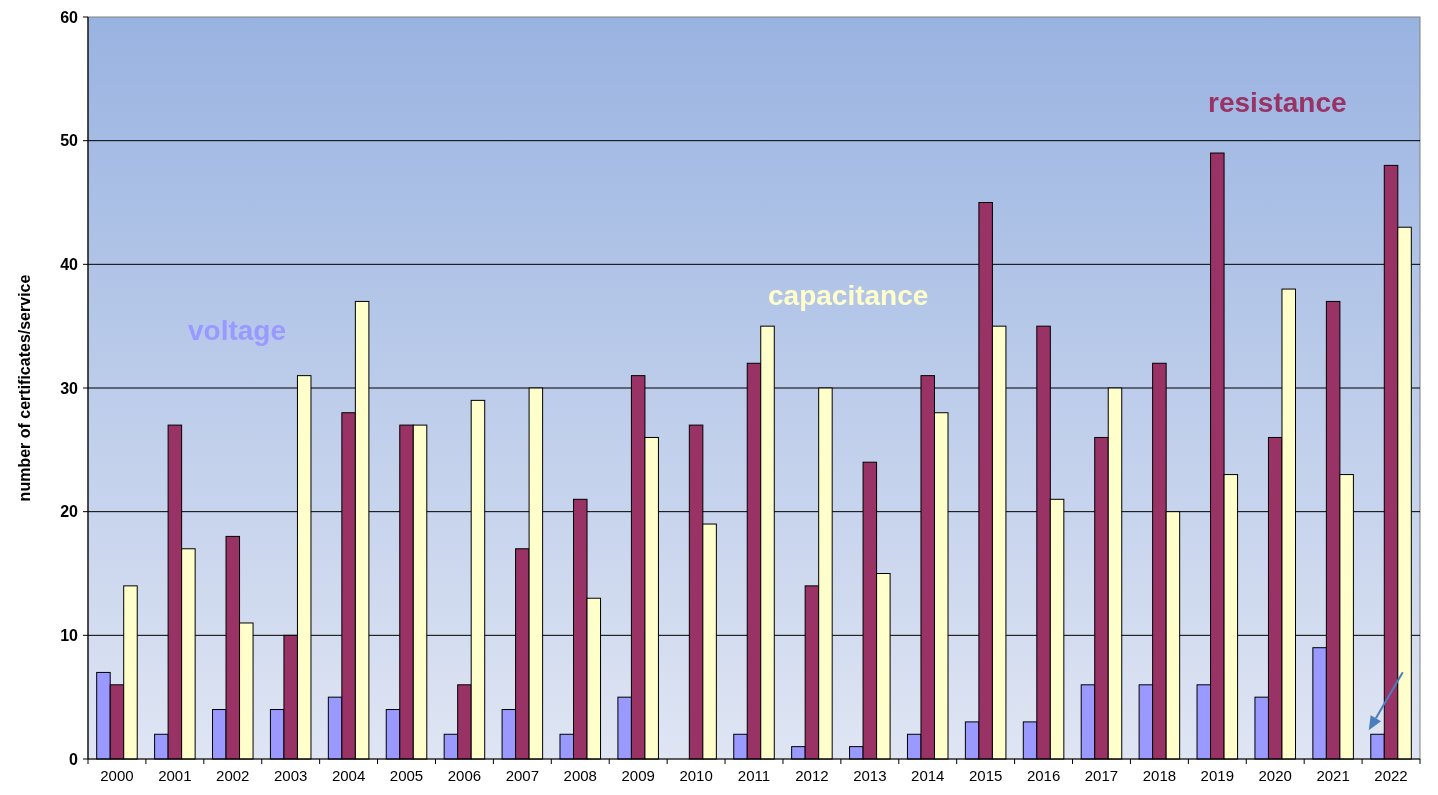 This screenshot has height=795, width=1438. Describe the element at coordinates (812, 775) in the screenshot. I see `x-tick-label: 2012` at that location.